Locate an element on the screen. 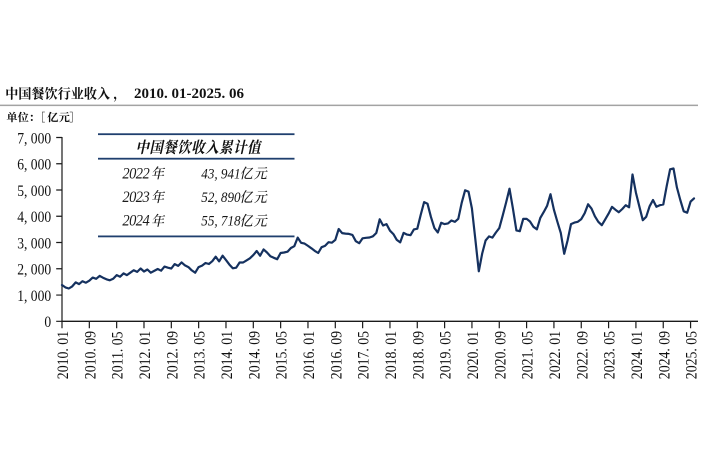 The height and width of the screenshot is (464, 718). svg-text: 2022. 09 is located at coordinates (582, 355).